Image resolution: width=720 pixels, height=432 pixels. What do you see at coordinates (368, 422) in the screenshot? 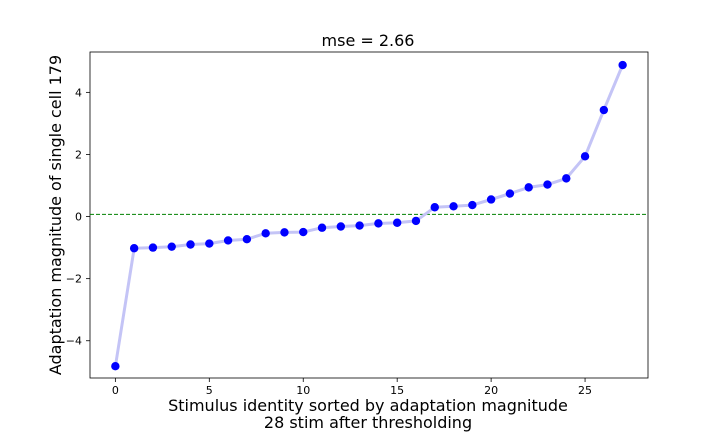
I see `x-axis-label-line-2: 28 stim after thresholding` at bounding box center [368, 422].